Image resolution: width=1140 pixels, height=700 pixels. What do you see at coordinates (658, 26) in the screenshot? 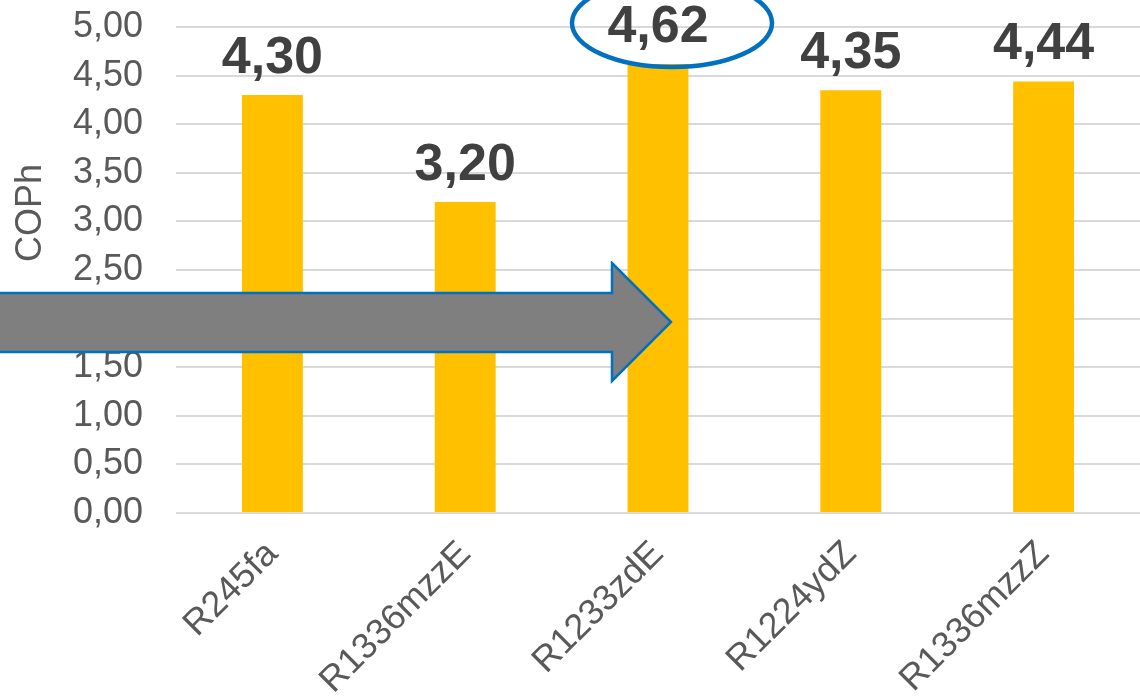
I see `data-label: 4,62` at bounding box center [658, 26].